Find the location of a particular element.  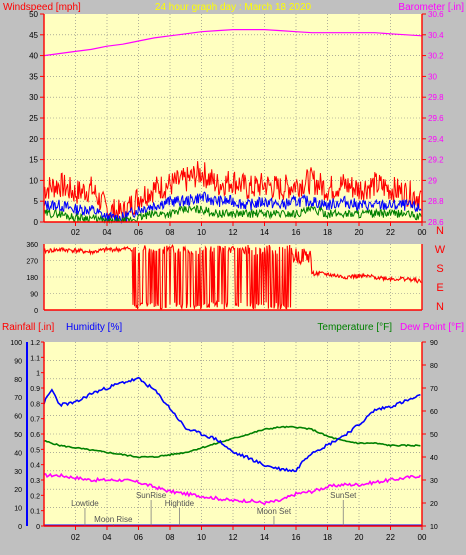

rain-tick-label: 0.5 is located at coordinates (35, 450).